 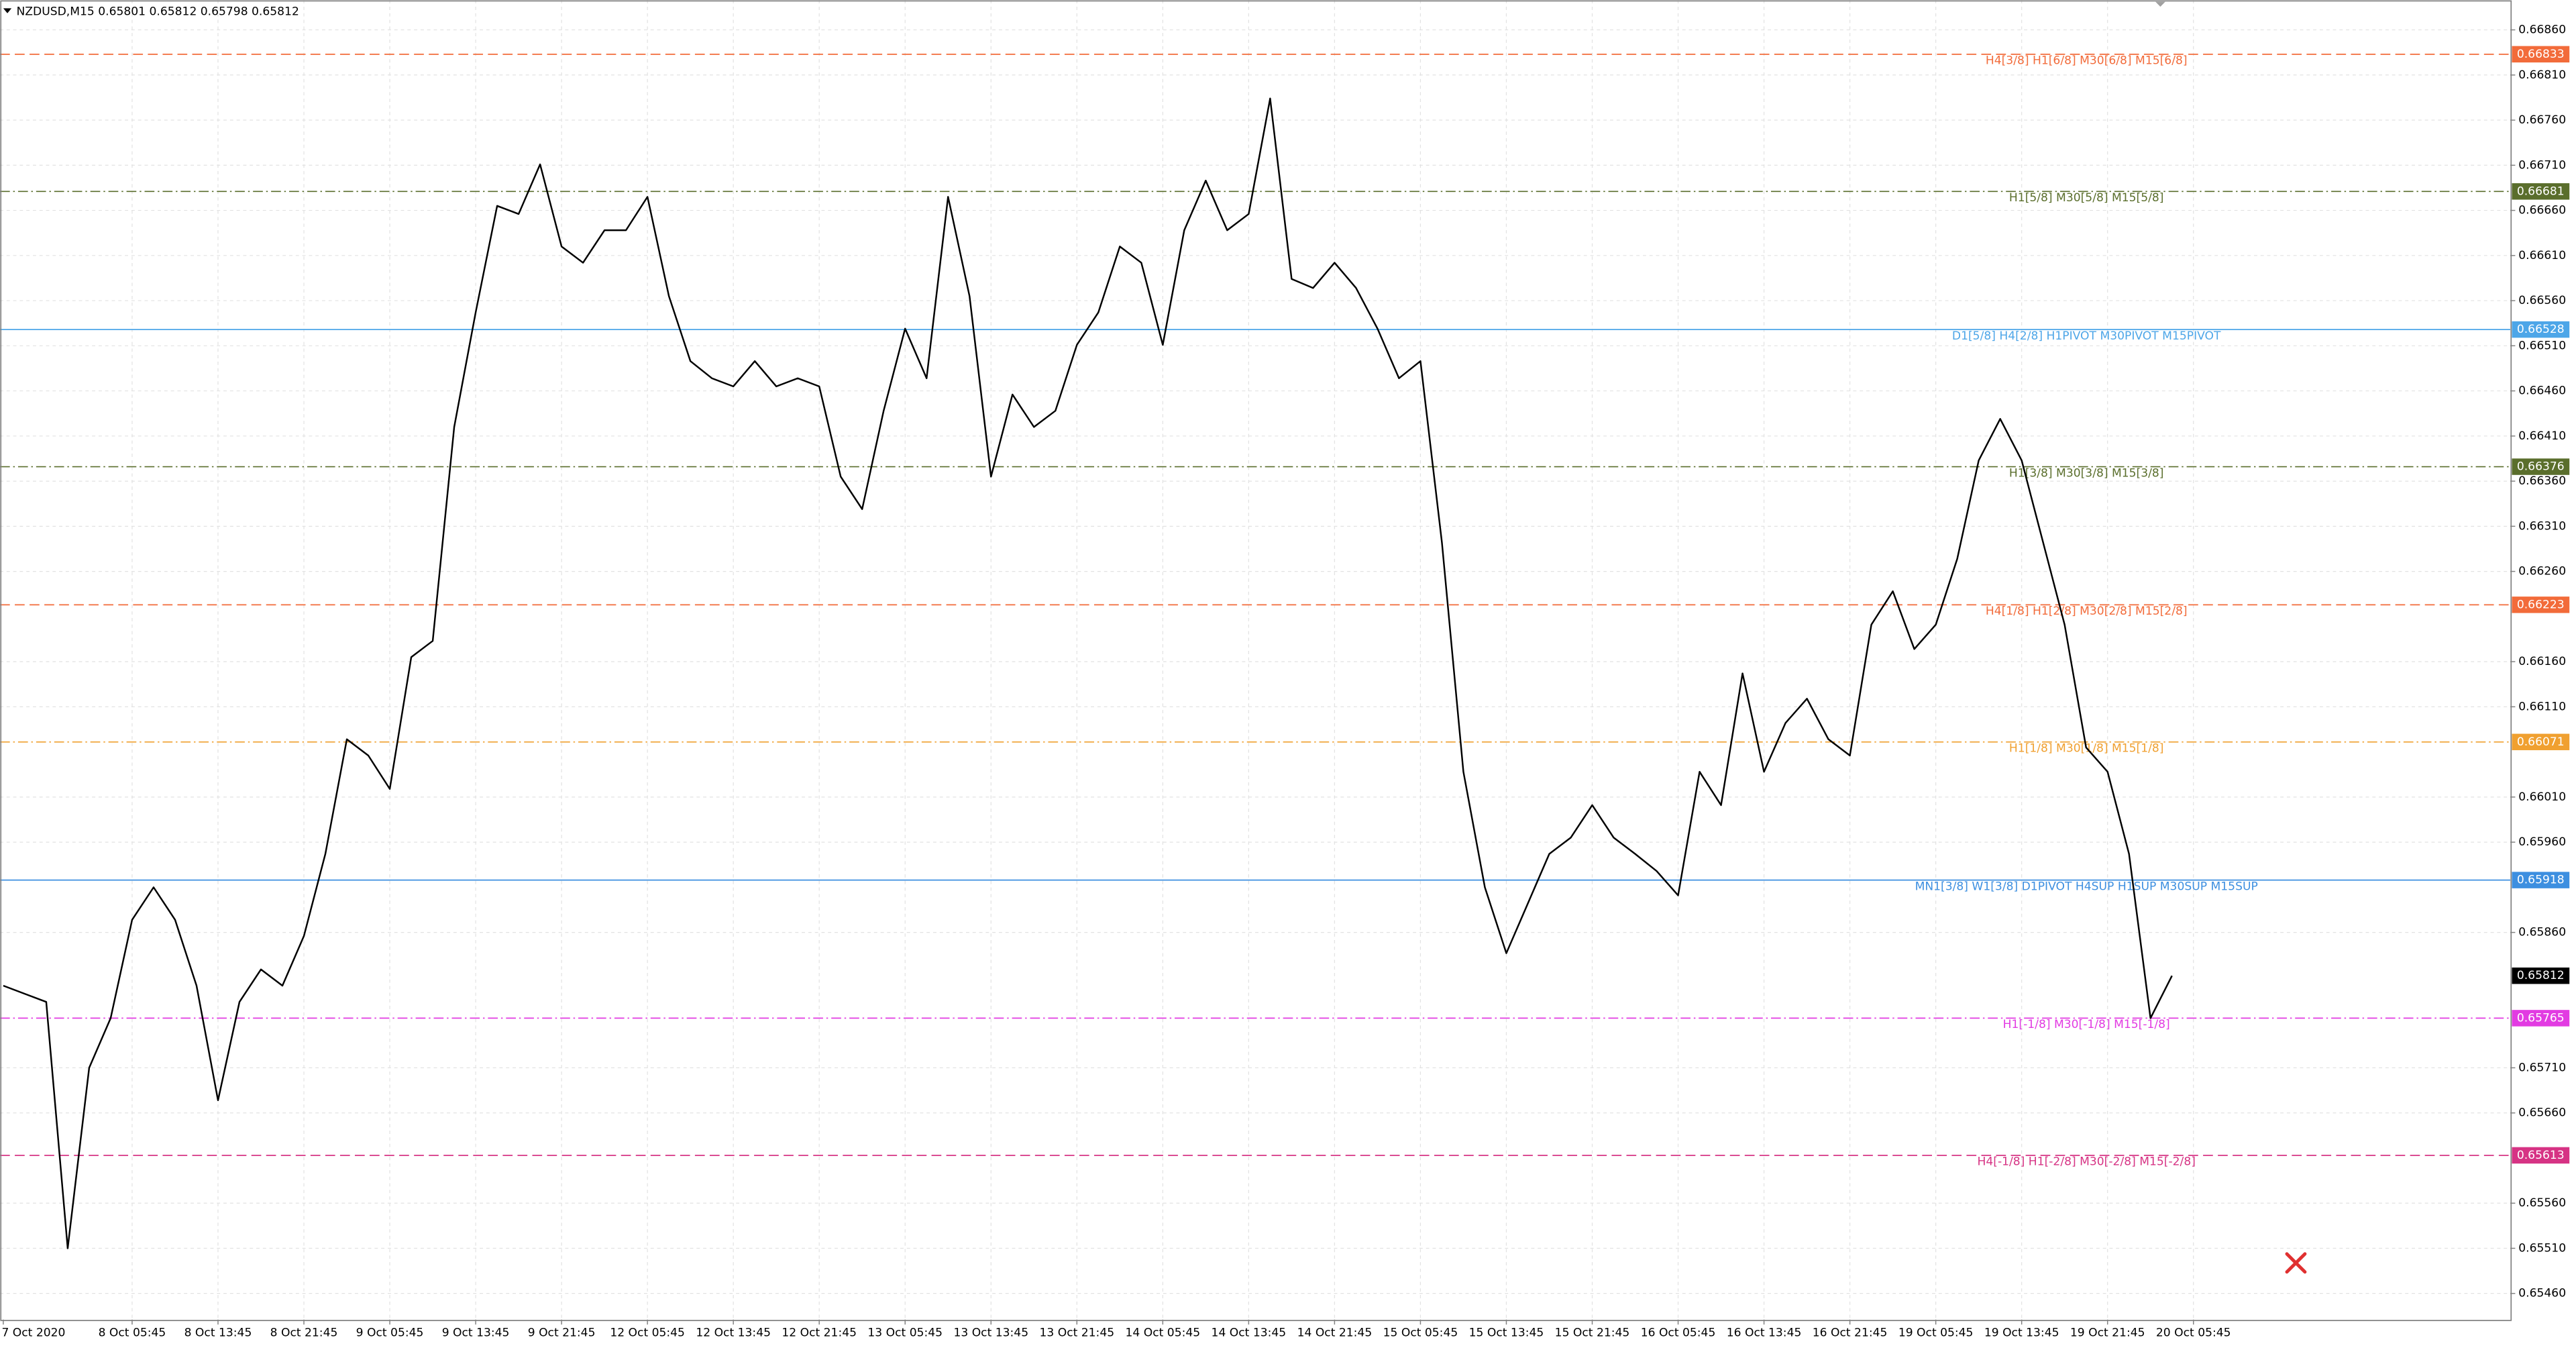 What do you see at coordinates (2542, 1068) in the screenshot?
I see `y-tick-label: 0.65710` at bounding box center [2542, 1068].